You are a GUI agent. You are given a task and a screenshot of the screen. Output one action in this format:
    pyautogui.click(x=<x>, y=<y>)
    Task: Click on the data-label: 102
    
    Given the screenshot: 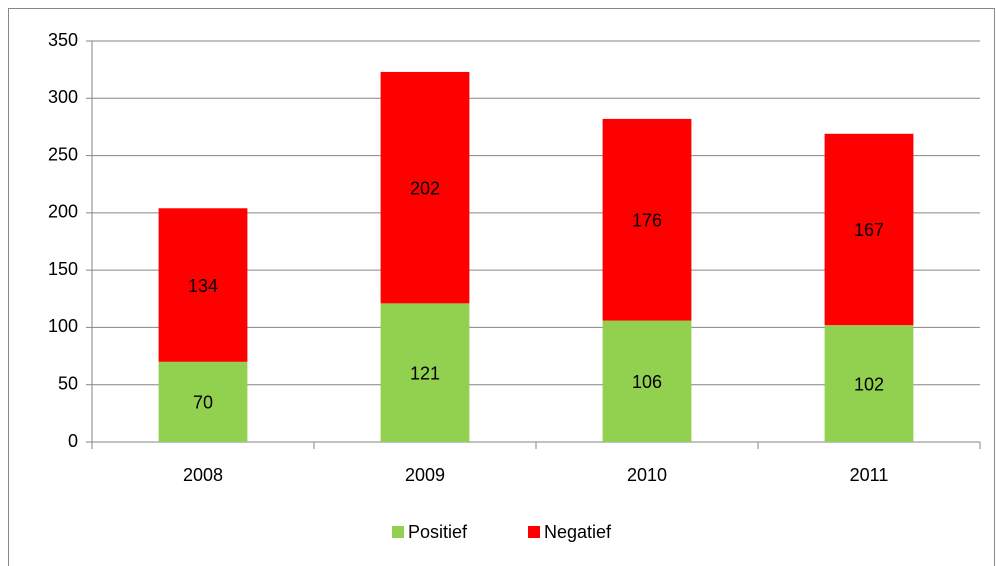 What is the action you would take?
    pyautogui.click(x=869, y=384)
    